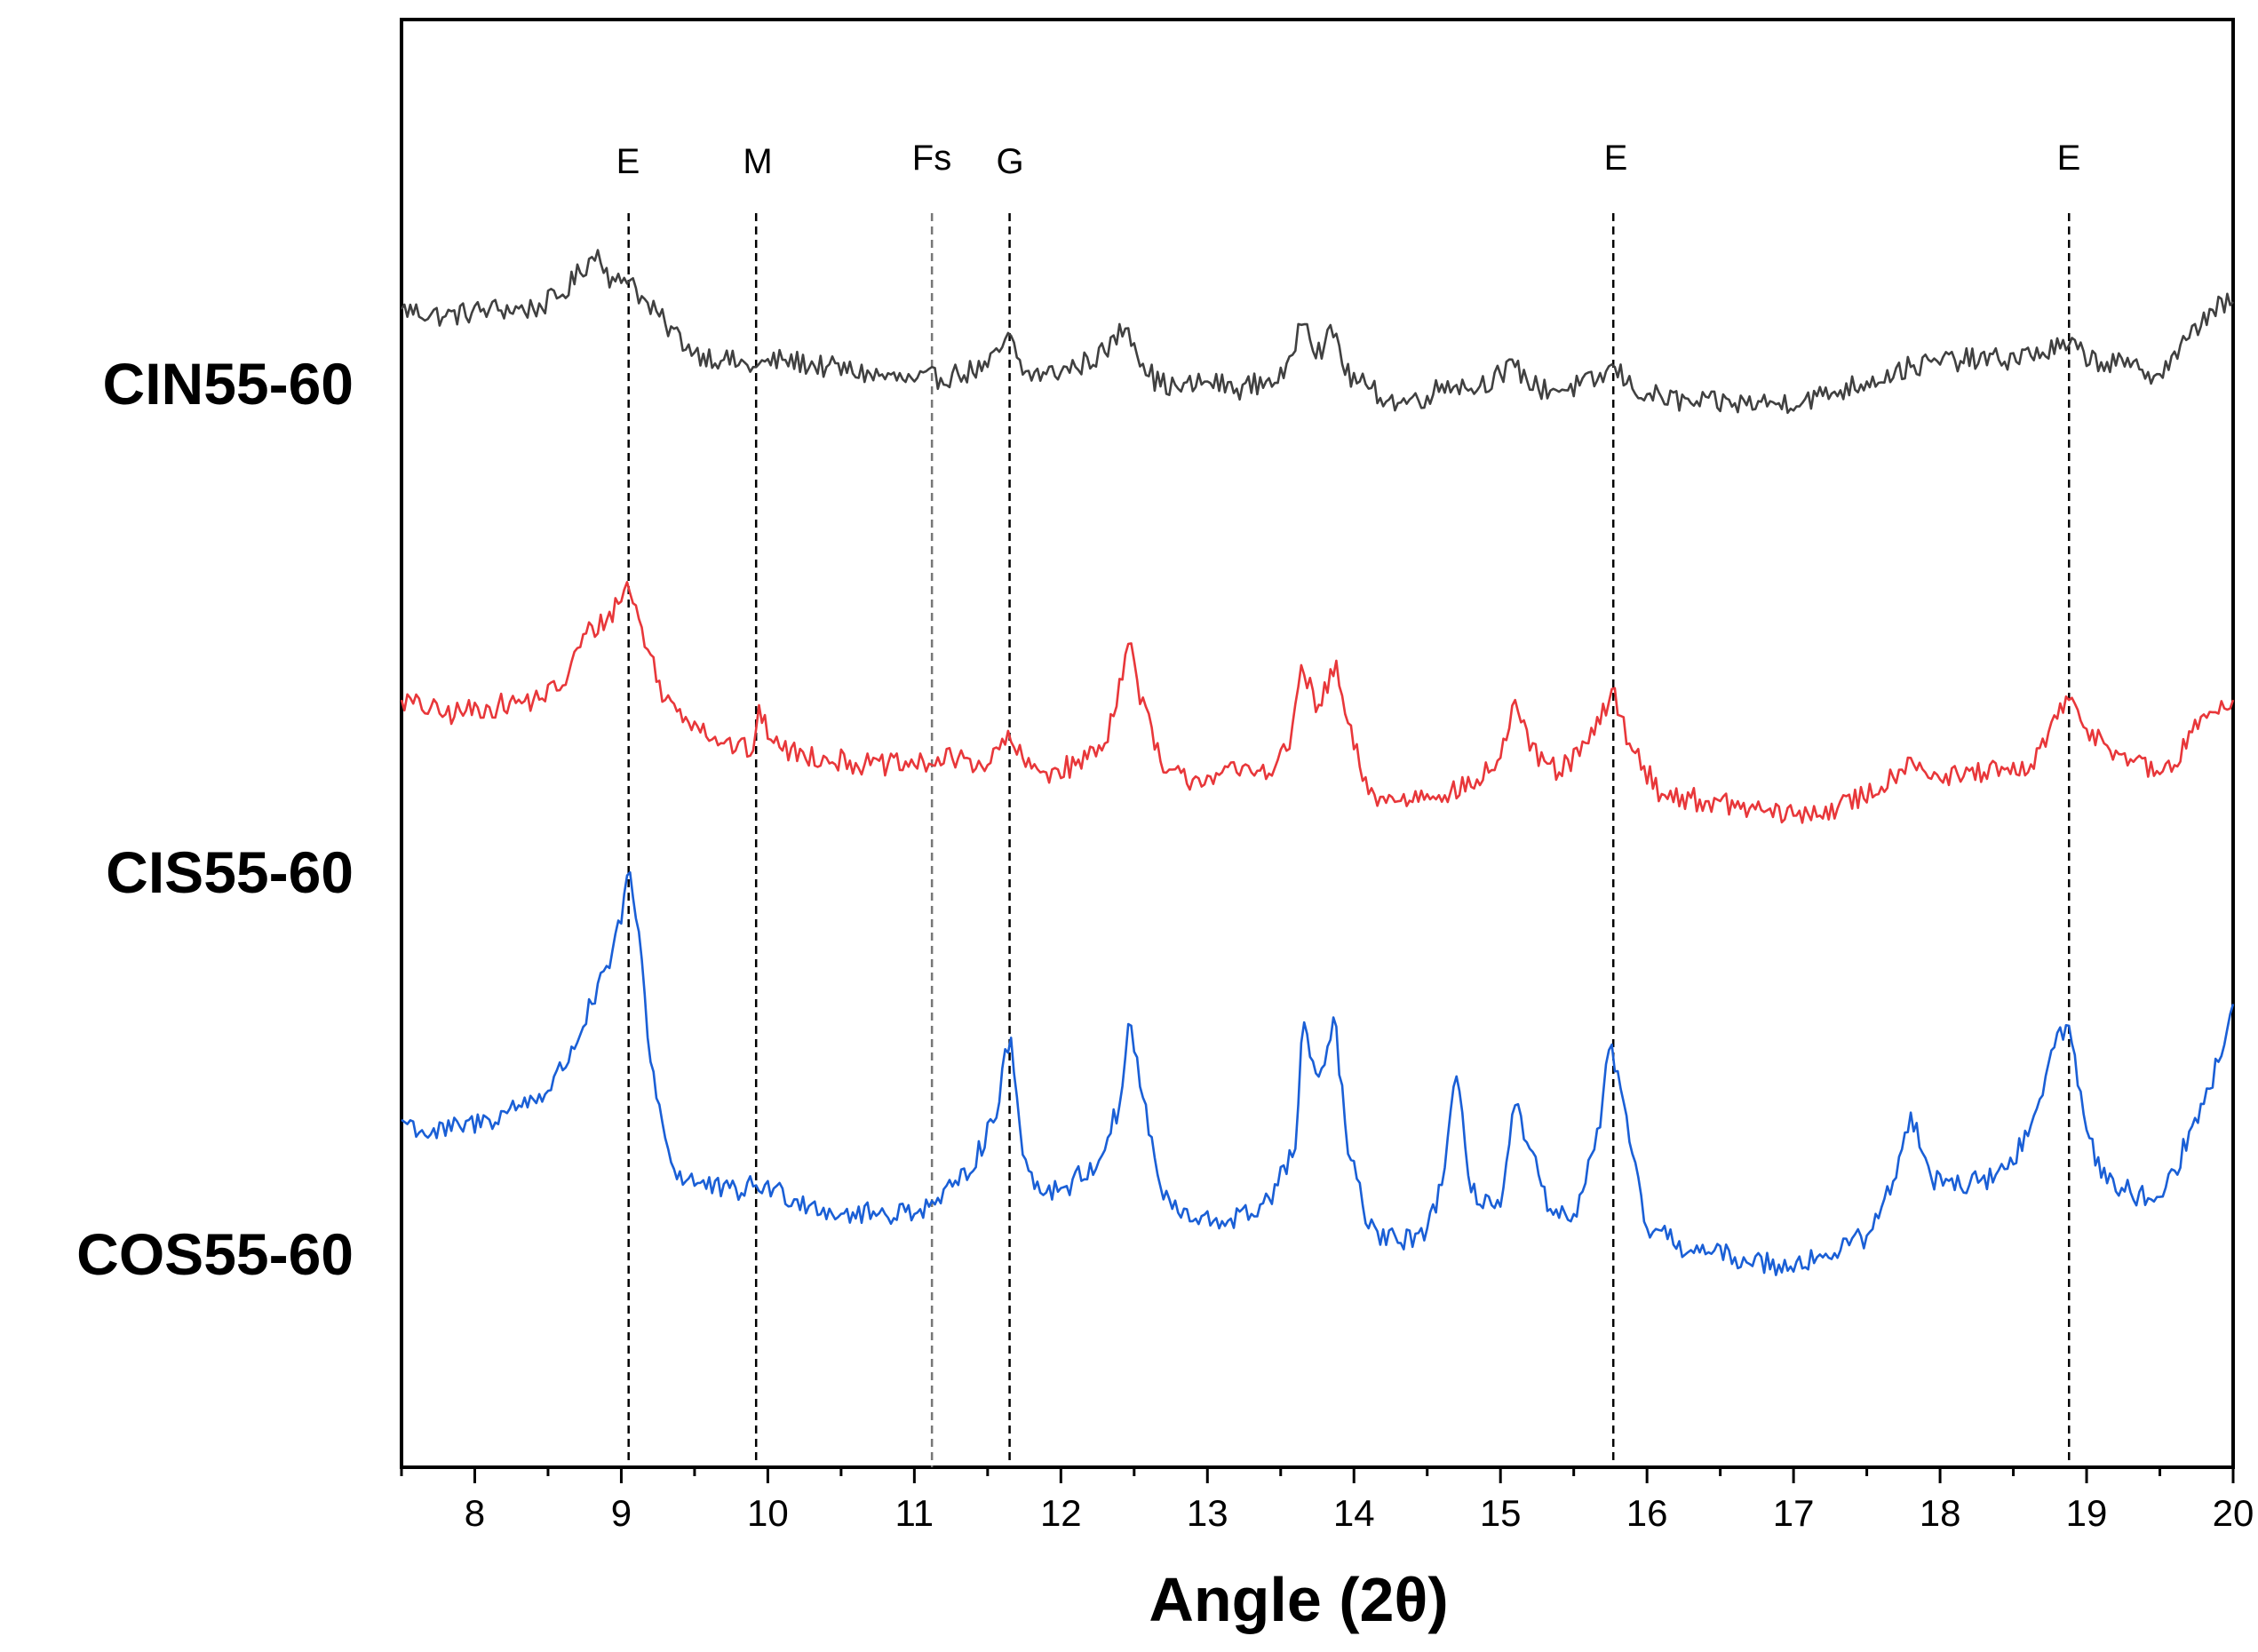 This screenshot has height=1652, width=2258. I want to click on phase-label-e-1: E, so click(628, 161).